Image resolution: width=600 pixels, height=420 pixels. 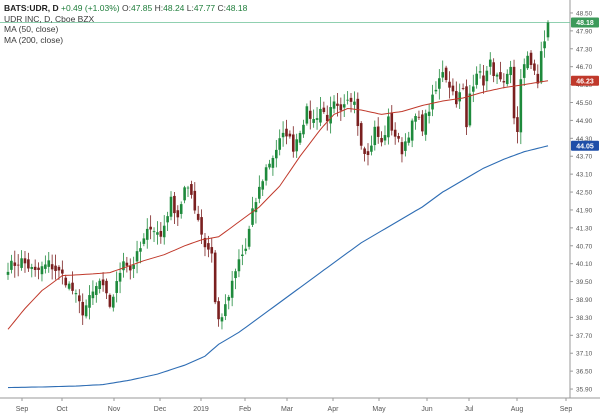 I want to click on time-tick-label: May, so click(x=379, y=409).